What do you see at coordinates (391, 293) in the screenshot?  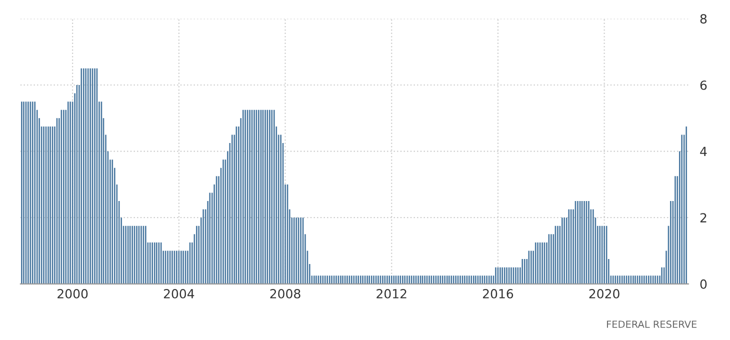 I see `x-tick-label: 2012` at bounding box center [391, 293].